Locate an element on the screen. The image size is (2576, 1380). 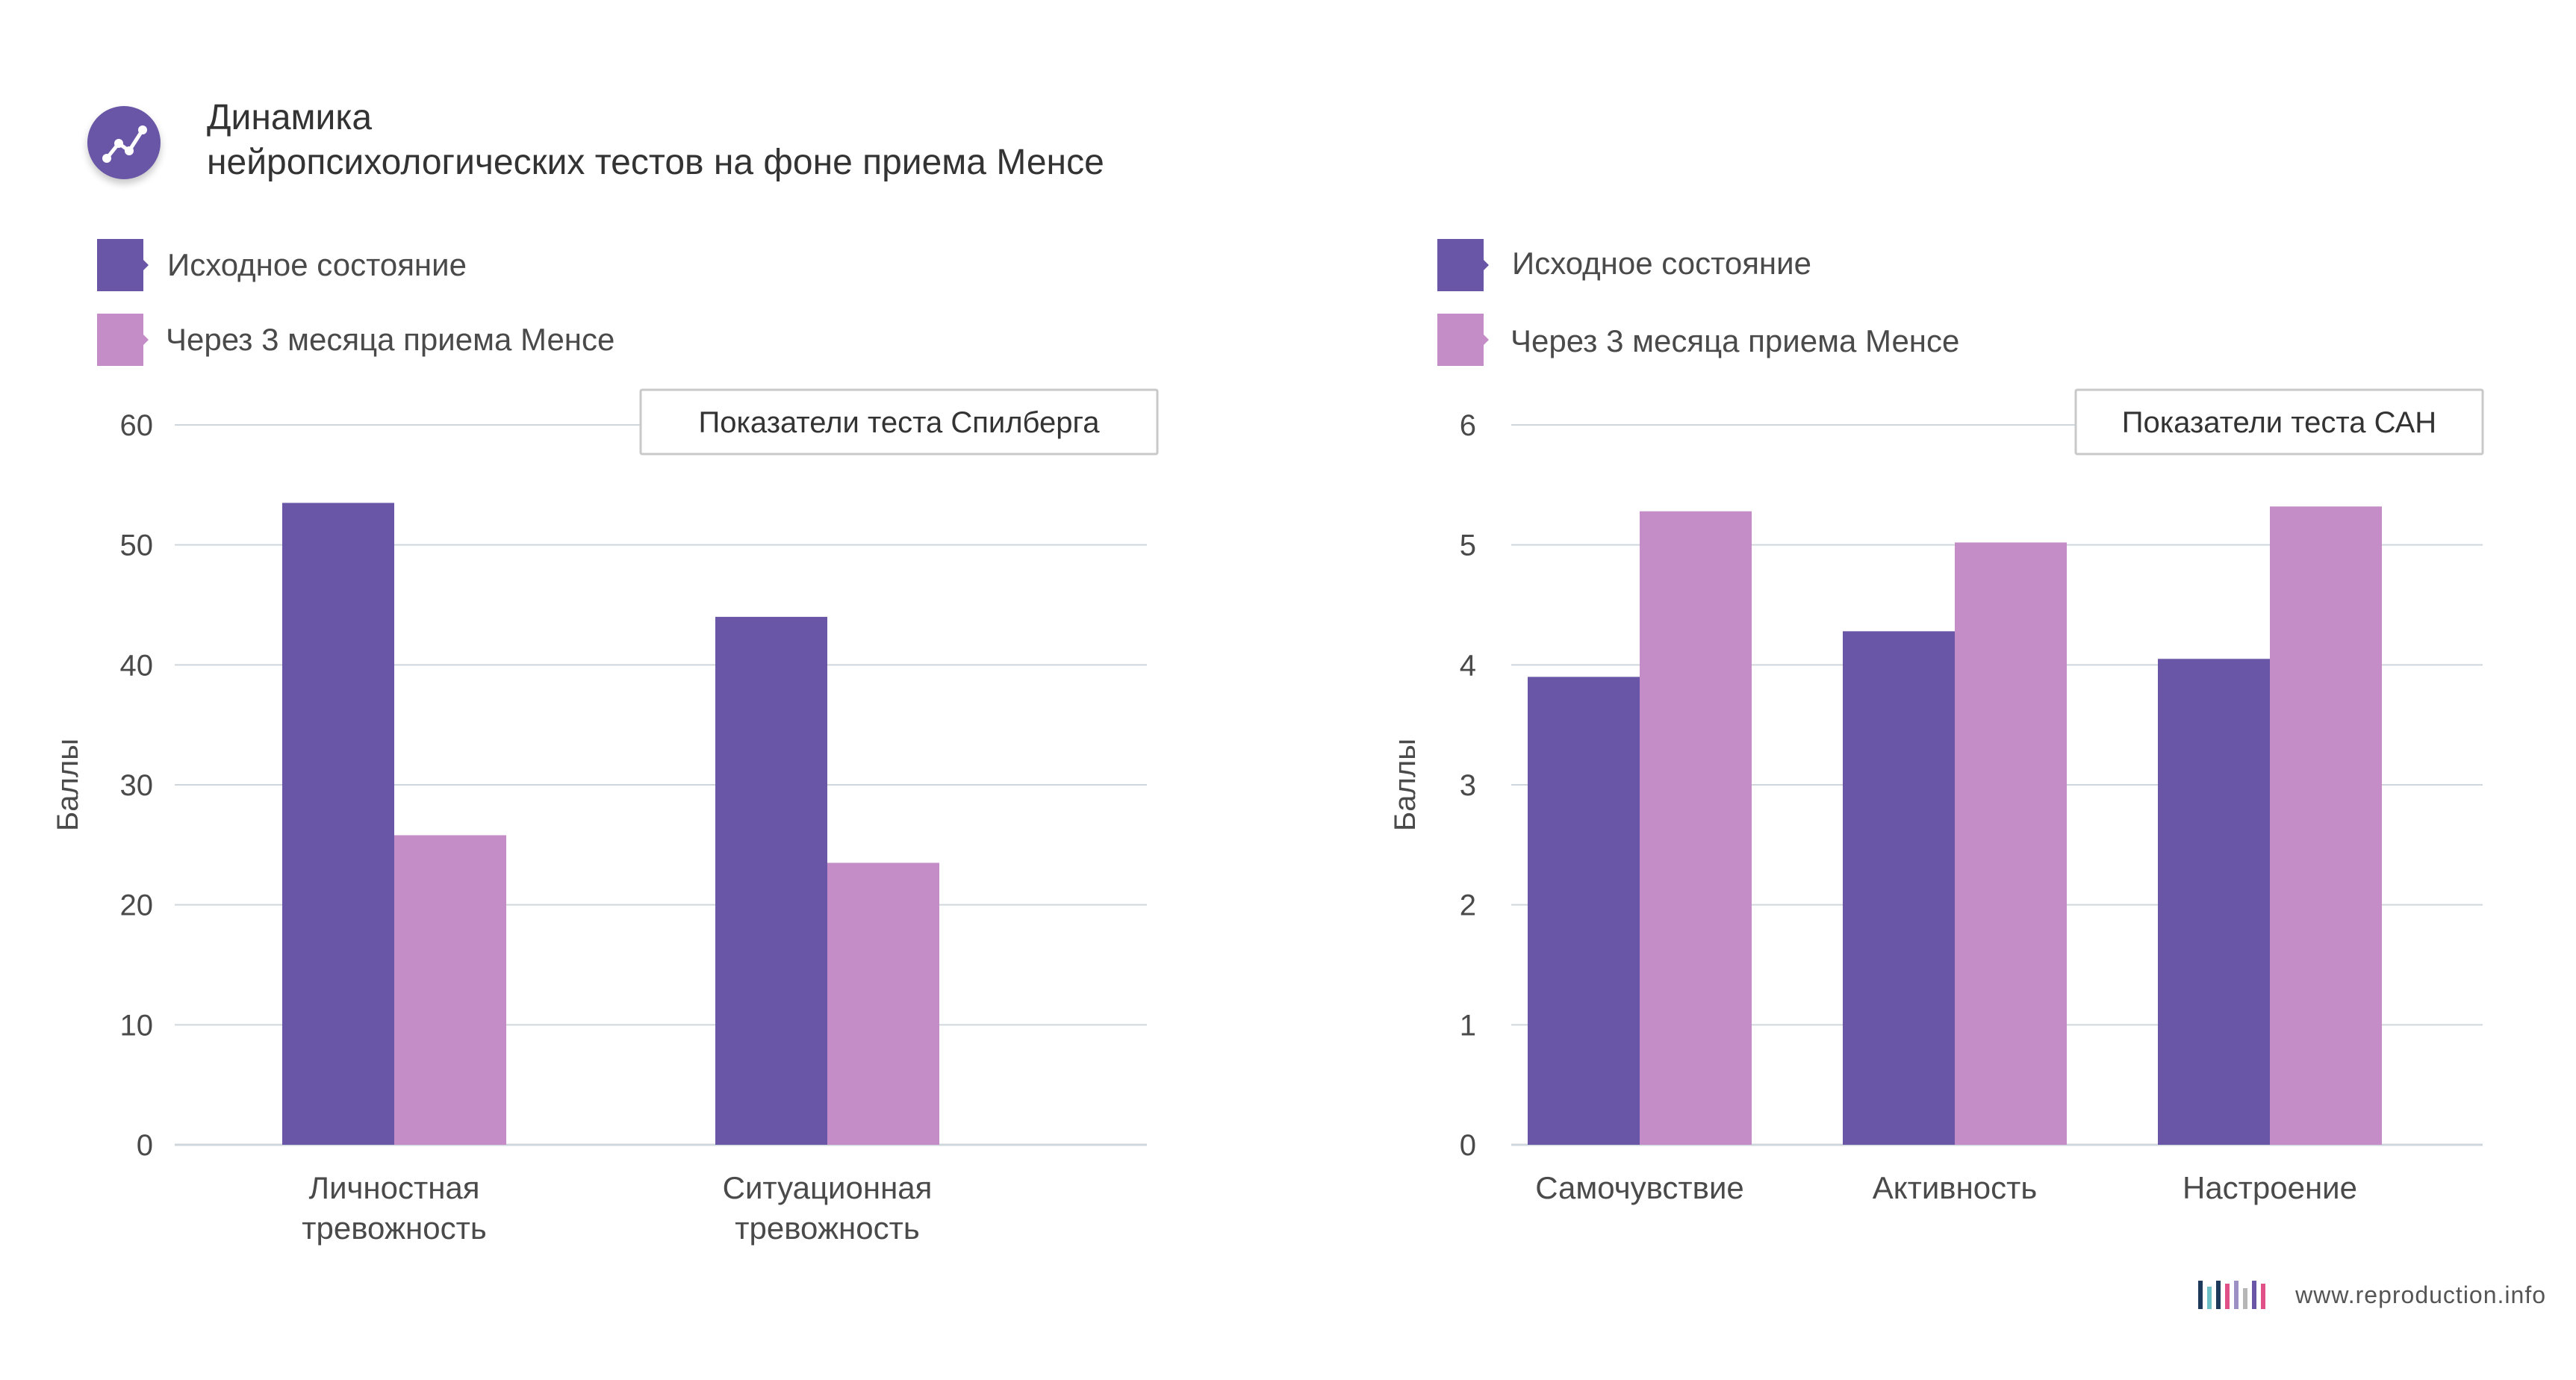
category-label: Ситуационная is located at coordinates (828, 1187).